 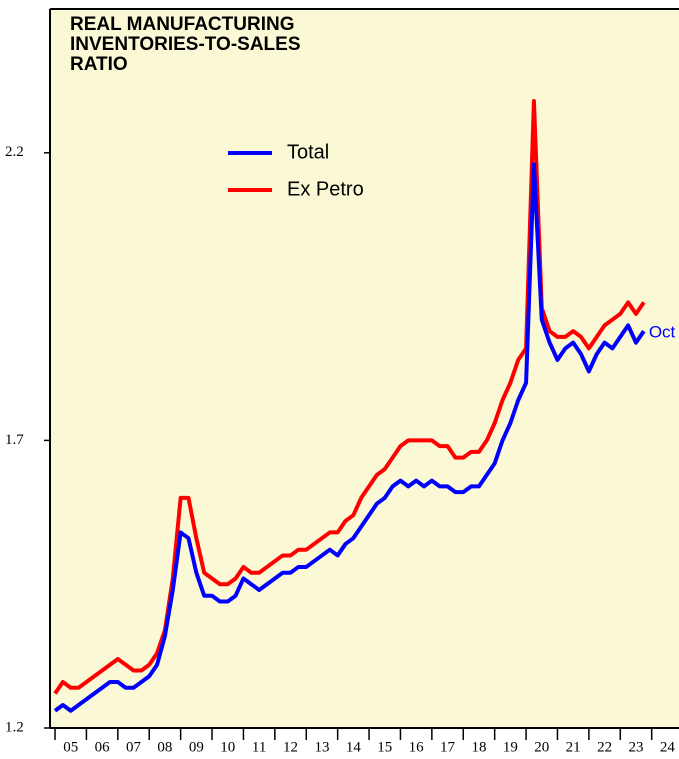 I want to click on x-tick-label: 23, so click(x=635, y=747).